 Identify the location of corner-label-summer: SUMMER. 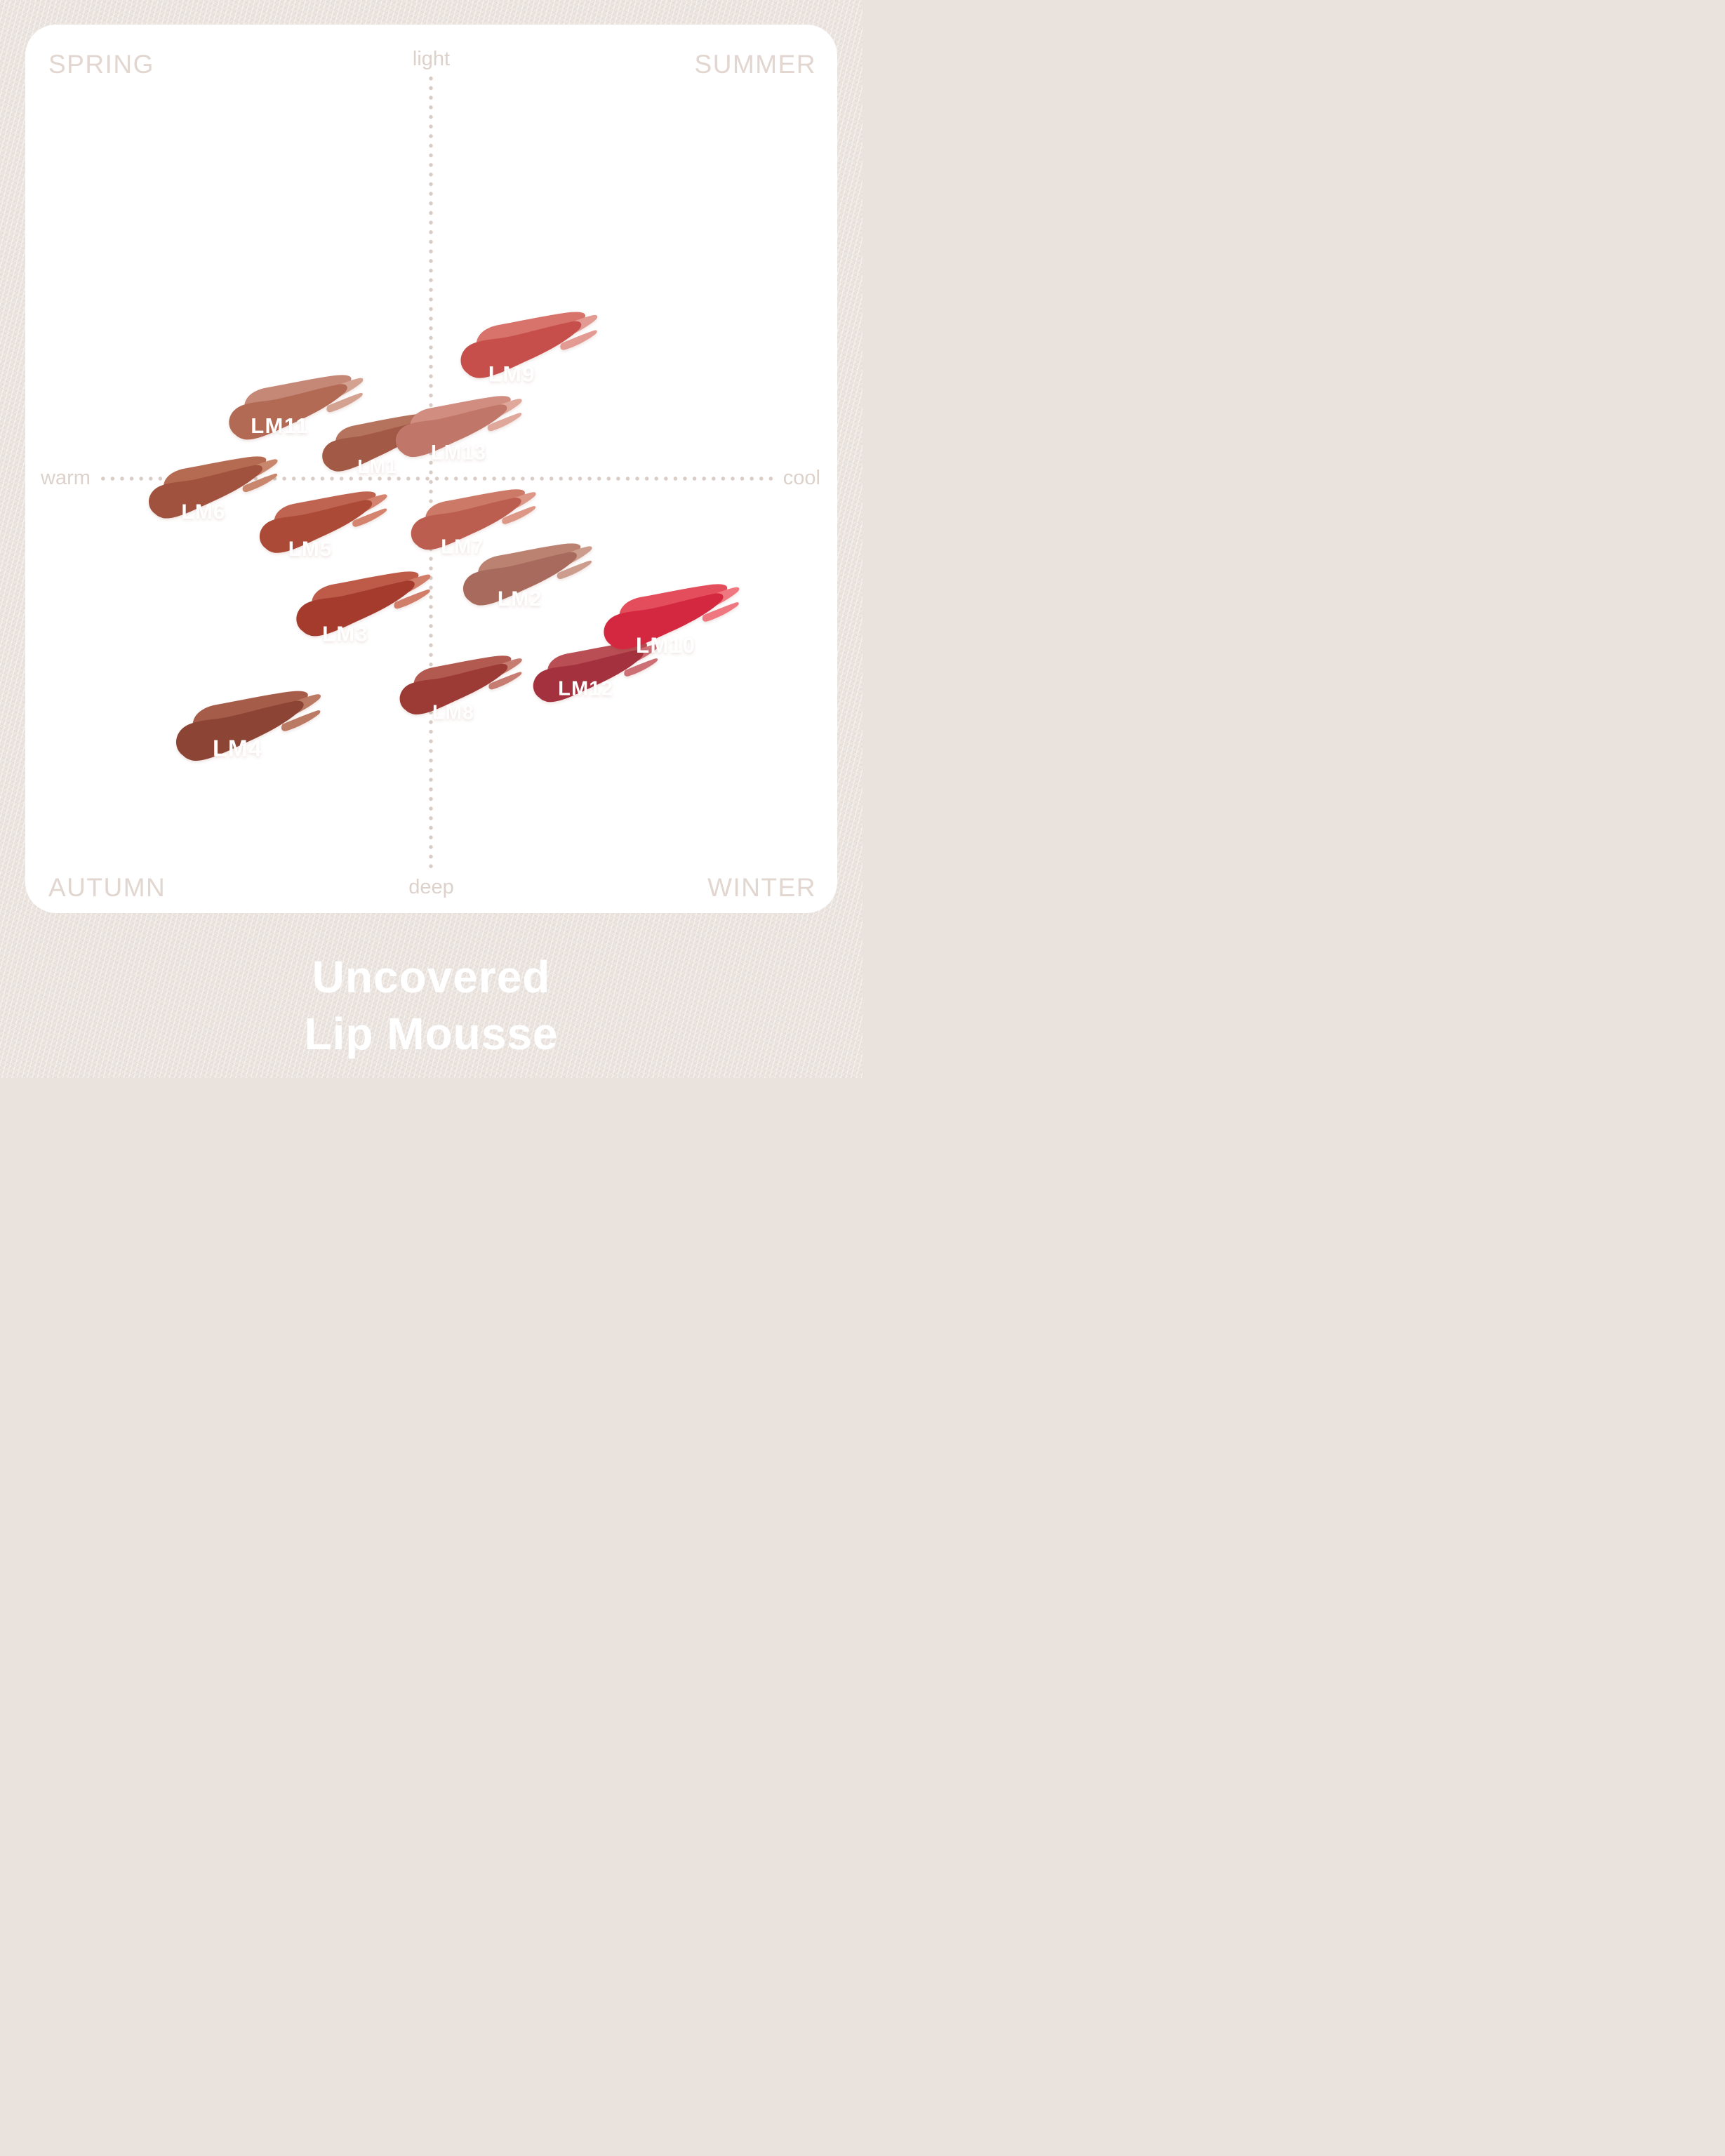
(755, 64).